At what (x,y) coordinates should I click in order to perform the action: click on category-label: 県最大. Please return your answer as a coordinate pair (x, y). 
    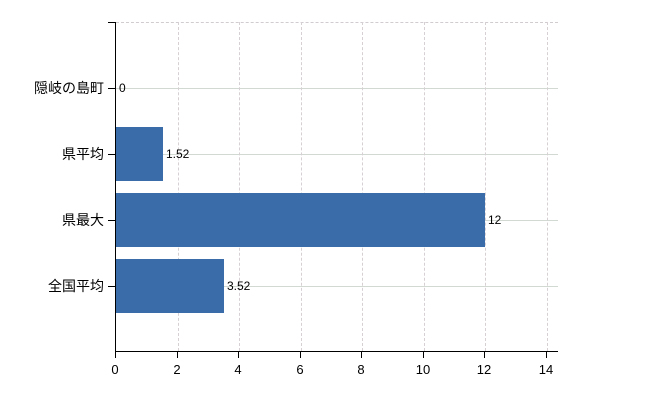
    Looking at the image, I should click on (83, 220).